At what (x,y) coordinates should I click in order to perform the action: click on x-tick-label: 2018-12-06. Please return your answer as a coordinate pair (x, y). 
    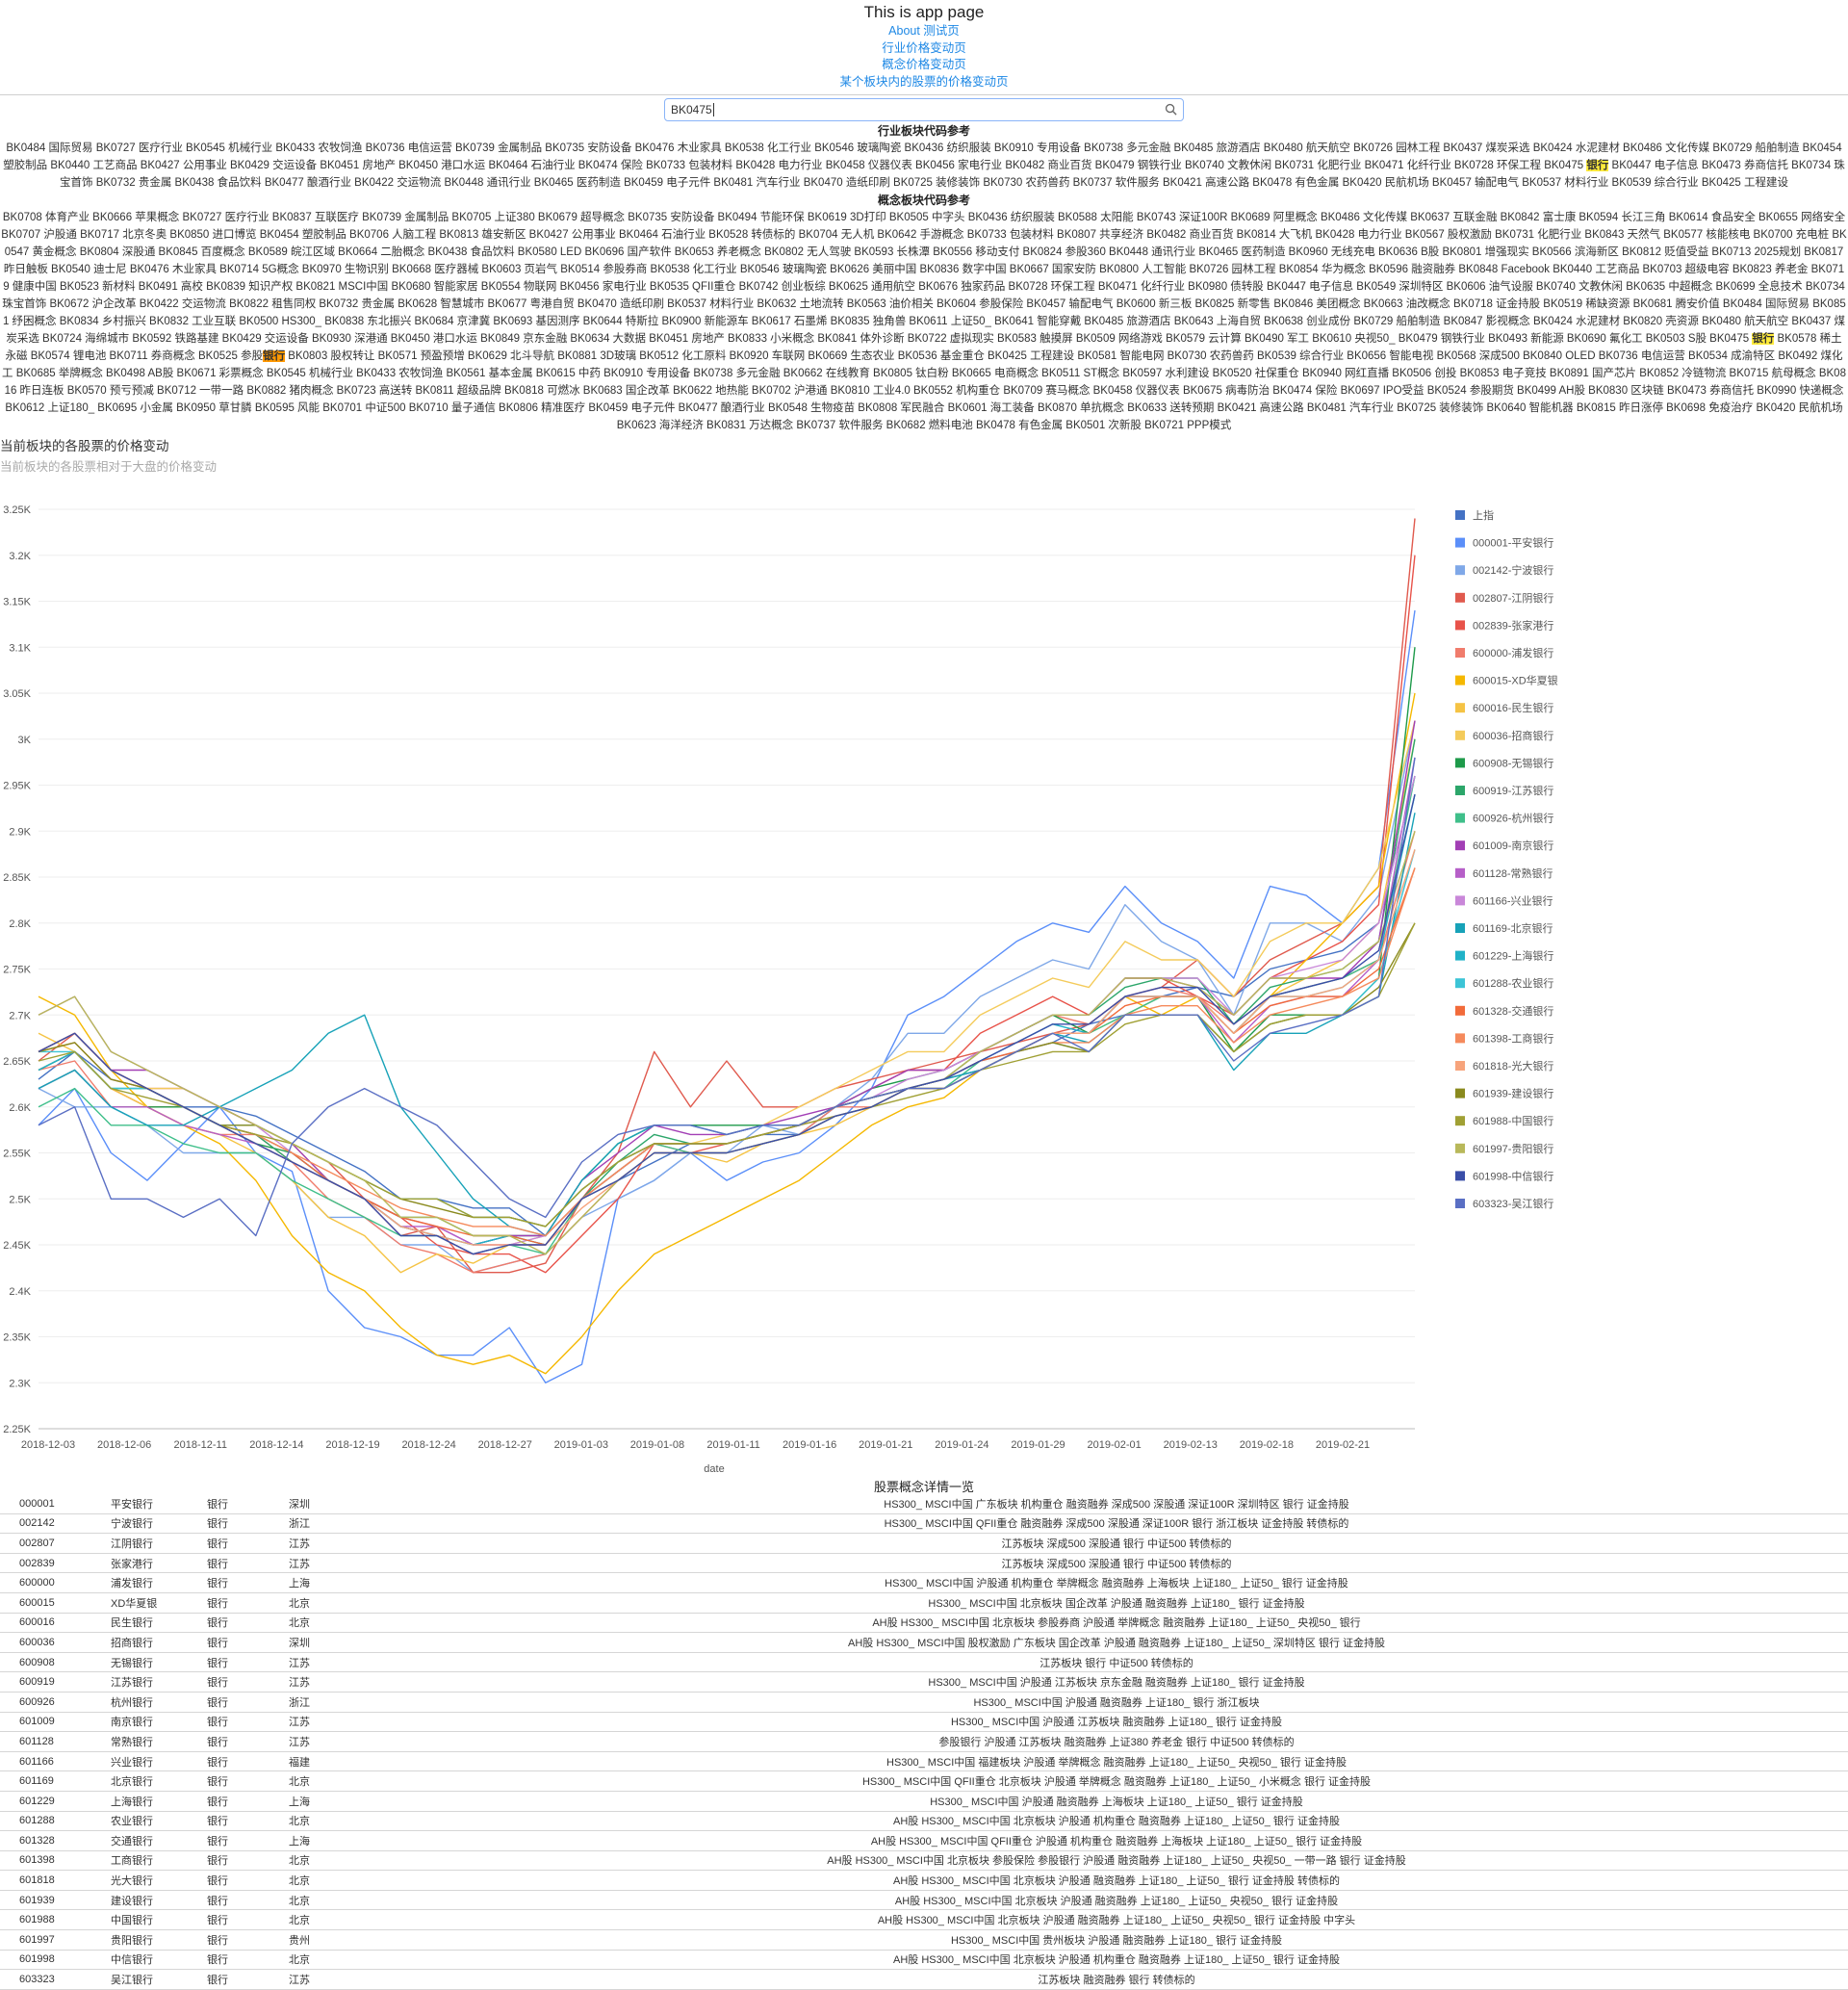
    Looking at the image, I should click on (124, 1445).